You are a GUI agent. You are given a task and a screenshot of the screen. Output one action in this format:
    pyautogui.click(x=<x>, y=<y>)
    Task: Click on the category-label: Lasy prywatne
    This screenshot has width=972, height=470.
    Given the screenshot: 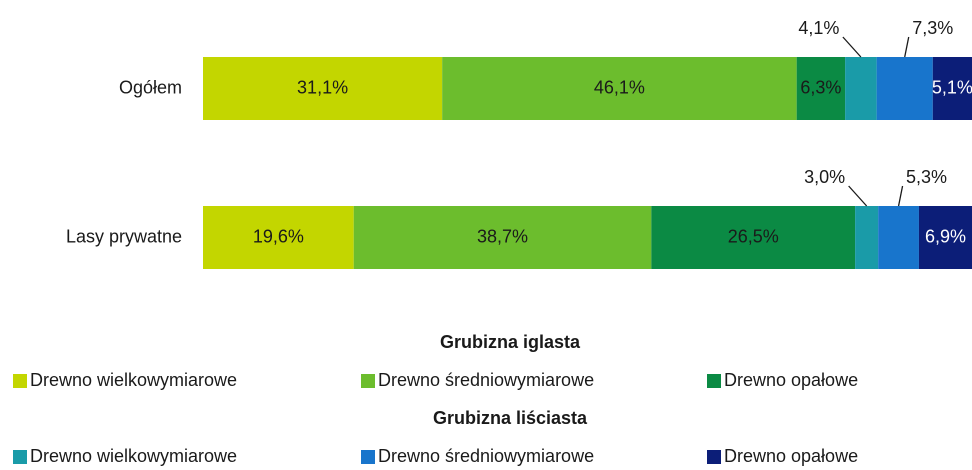 What is the action you would take?
    pyautogui.click(x=124, y=236)
    